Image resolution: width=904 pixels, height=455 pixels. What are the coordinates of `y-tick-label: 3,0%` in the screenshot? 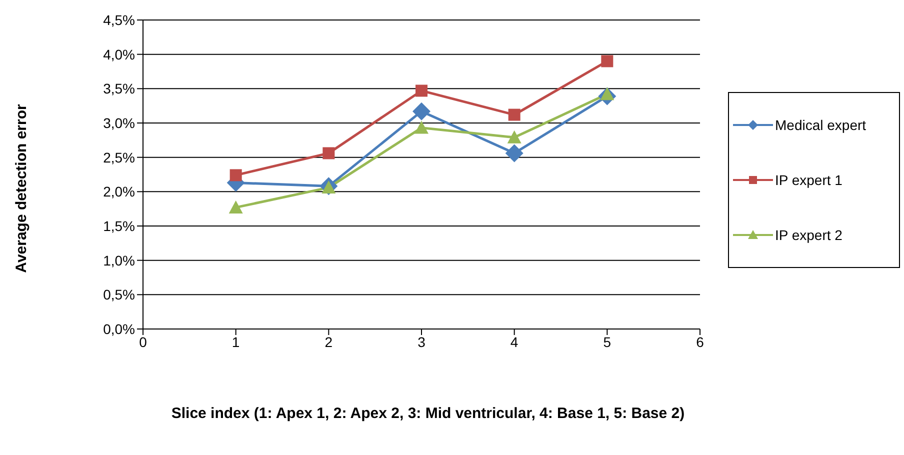 It's located at (119, 122).